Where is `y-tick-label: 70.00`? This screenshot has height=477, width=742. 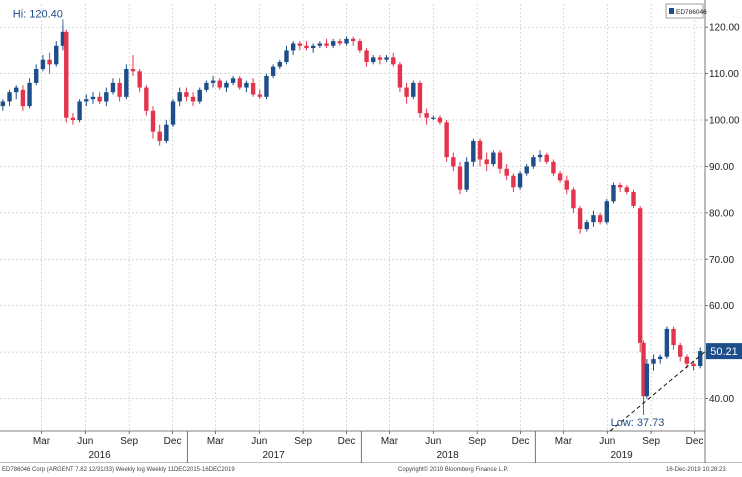
y-tick-label: 70.00 is located at coordinates (721, 260).